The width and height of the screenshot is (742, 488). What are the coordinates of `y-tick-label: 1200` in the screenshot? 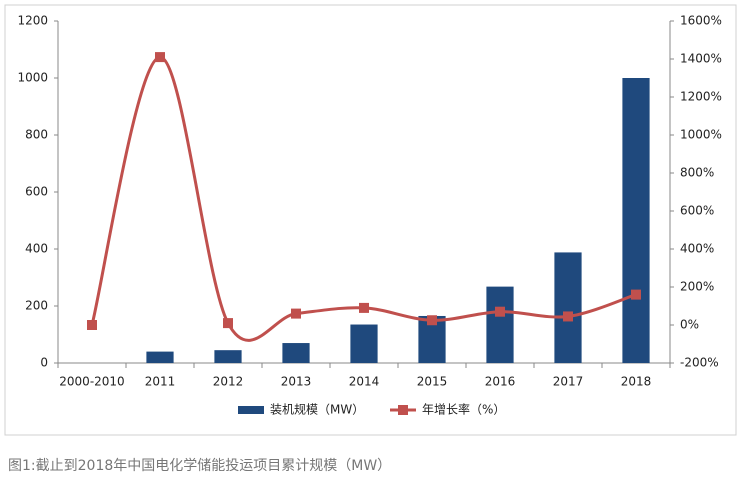 It's located at (32, 21).